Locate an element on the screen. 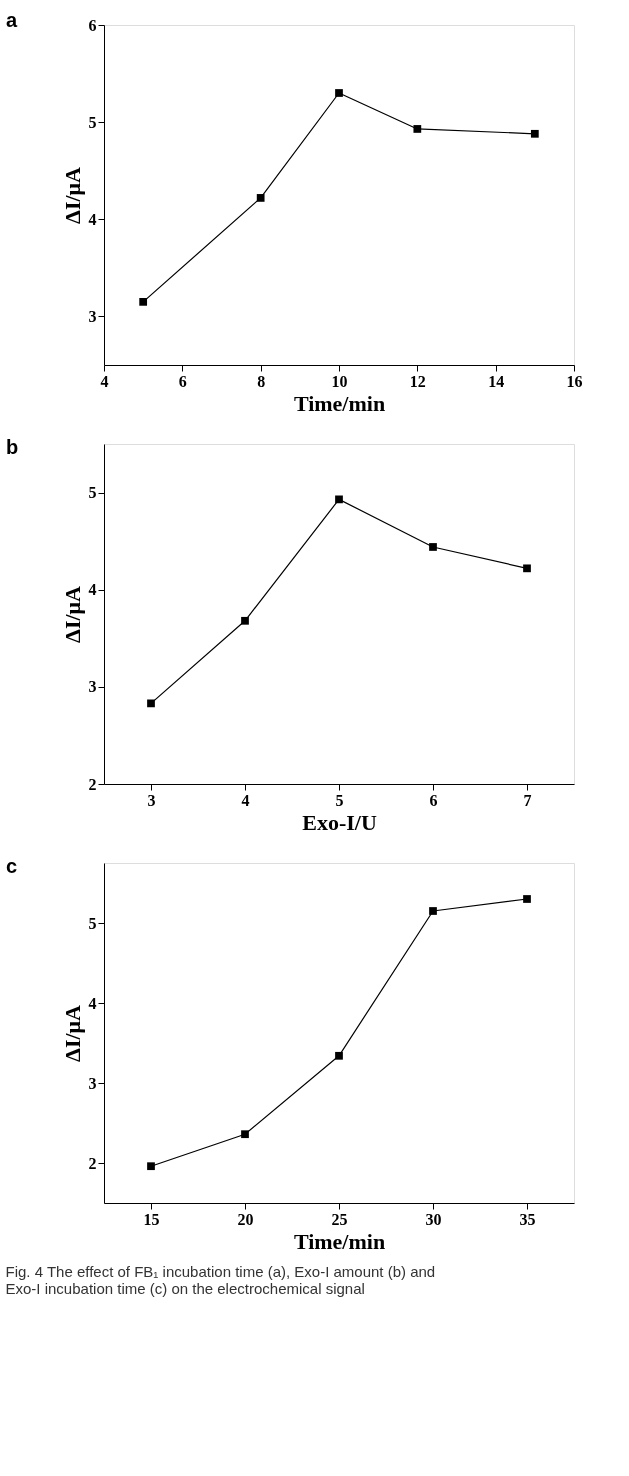 This screenshot has width=629, height=1476. caption: Fig. 4 The effect of FB₁ incubation time (a), Exo-I amount (b) and Exo-I incubation time (c) on the electrochemical signal is located at coordinates (220, 1279).